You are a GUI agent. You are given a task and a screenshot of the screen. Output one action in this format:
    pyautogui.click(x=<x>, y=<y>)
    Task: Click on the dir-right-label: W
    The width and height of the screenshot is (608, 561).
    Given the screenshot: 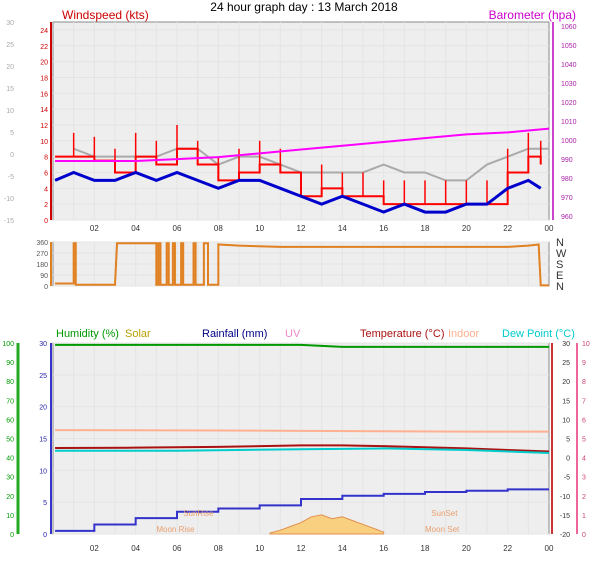 What is the action you would take?
    pyautogui.click(x=561, y=254)
    